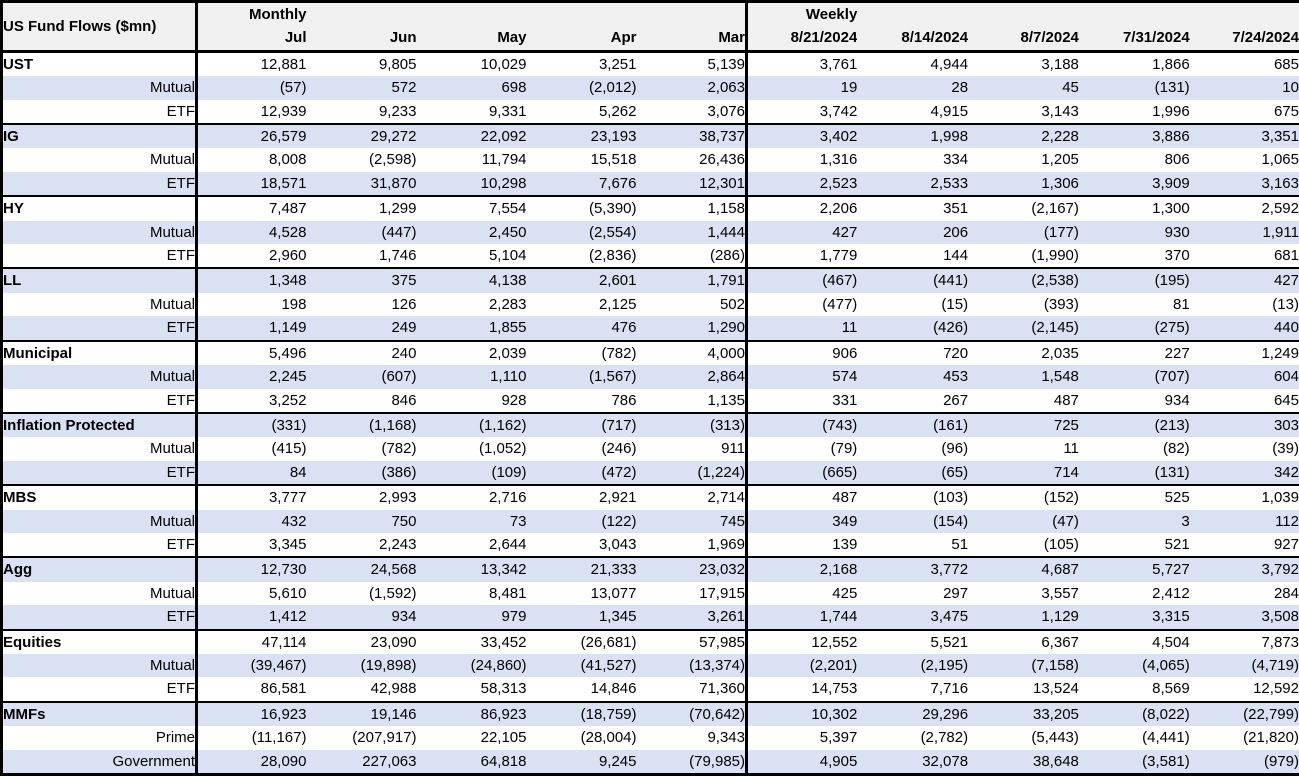 Image resolution: width=1299 pixels, height=778 pixels. Describe the element at coordinates (507, 111) in the screenshot. I see `value-cell: 9,331` at that location.